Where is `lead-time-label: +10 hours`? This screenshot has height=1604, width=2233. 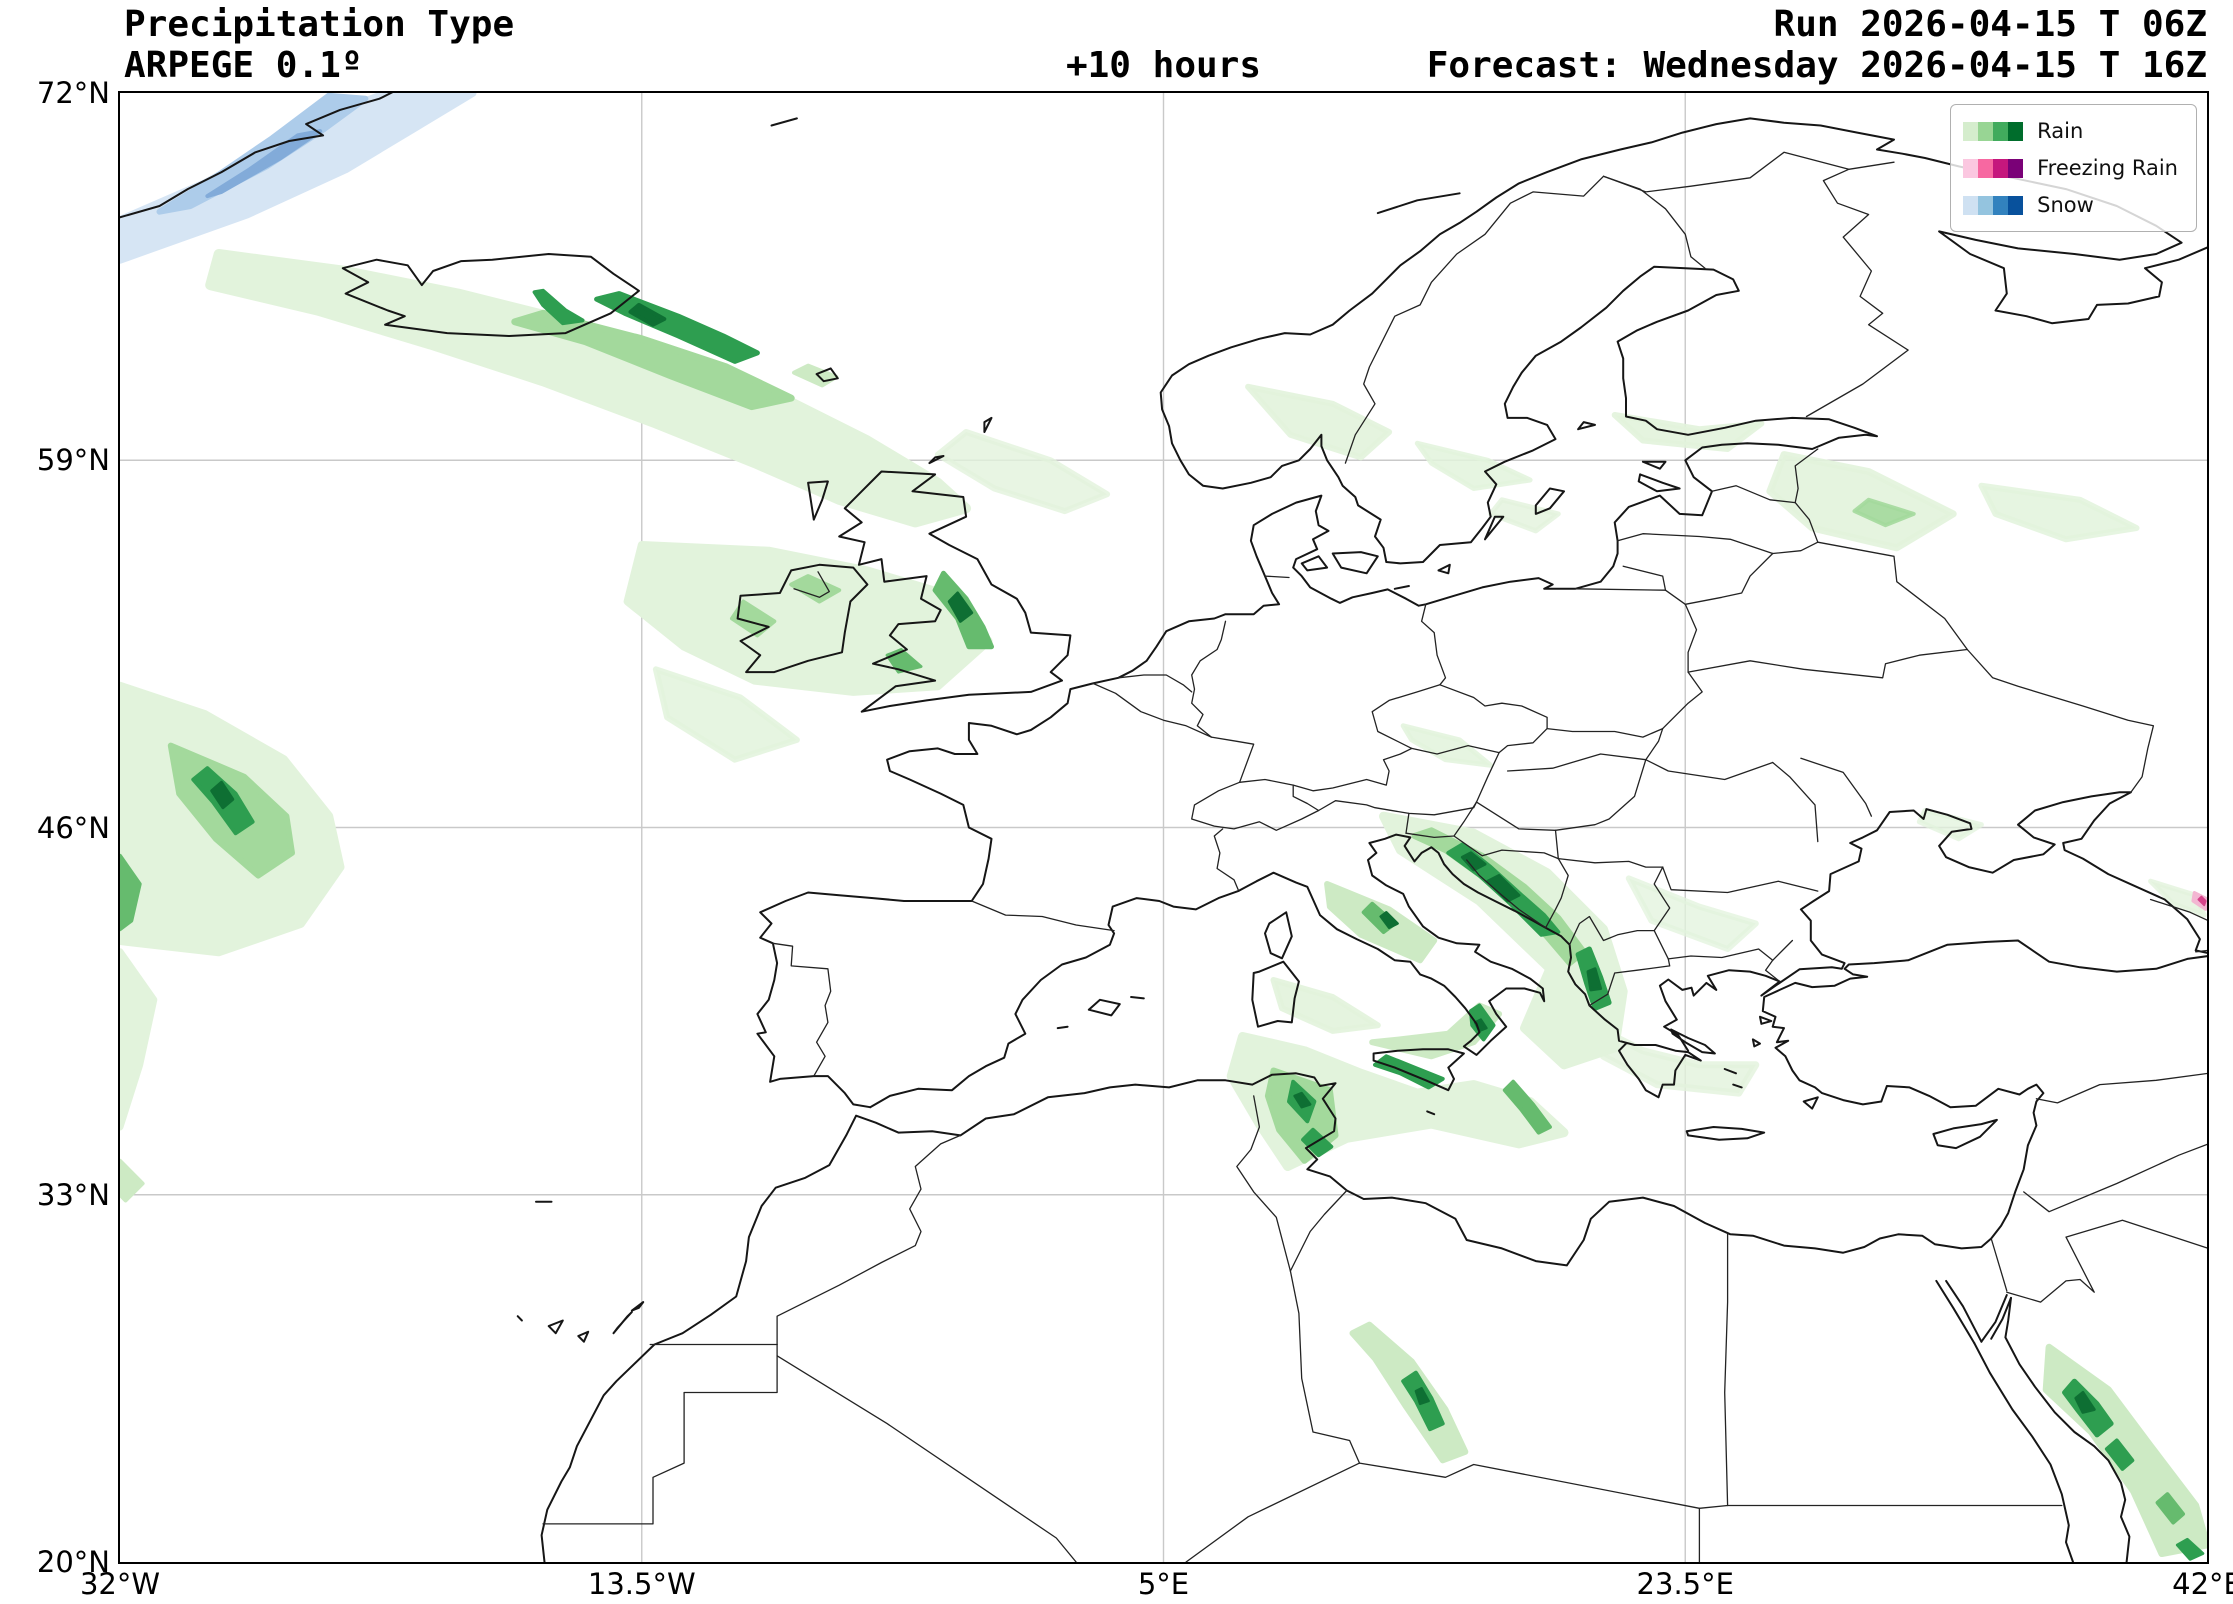
lead-time-label: +10 hours is located at coordinates (1163, 65).